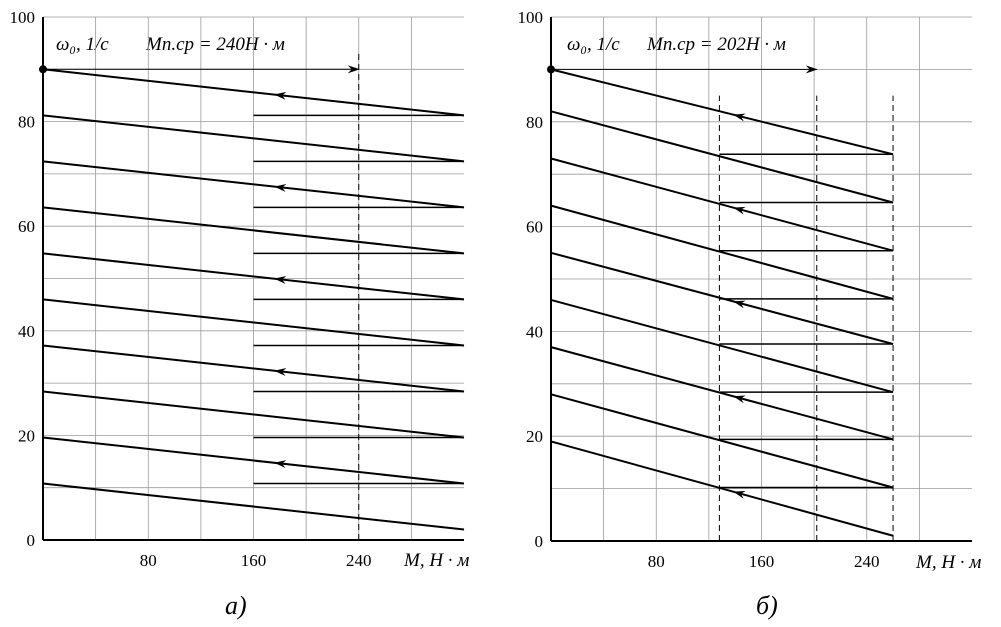 The height and width of the screenshot is (627, 1001). Describe the element at coordinates (767, 605) in the screenshot. I see `panel-caption: б)` at that location.